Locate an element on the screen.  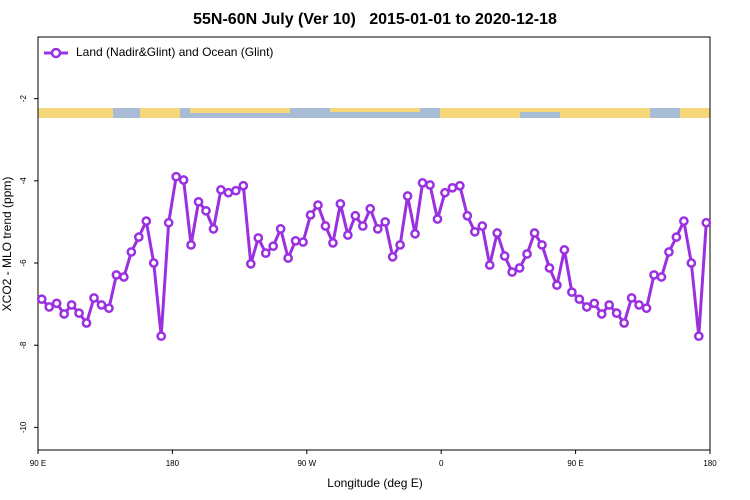
y-axis-label: XCO2 - MLO trend (ppm) is located at coordinates (7, 244).